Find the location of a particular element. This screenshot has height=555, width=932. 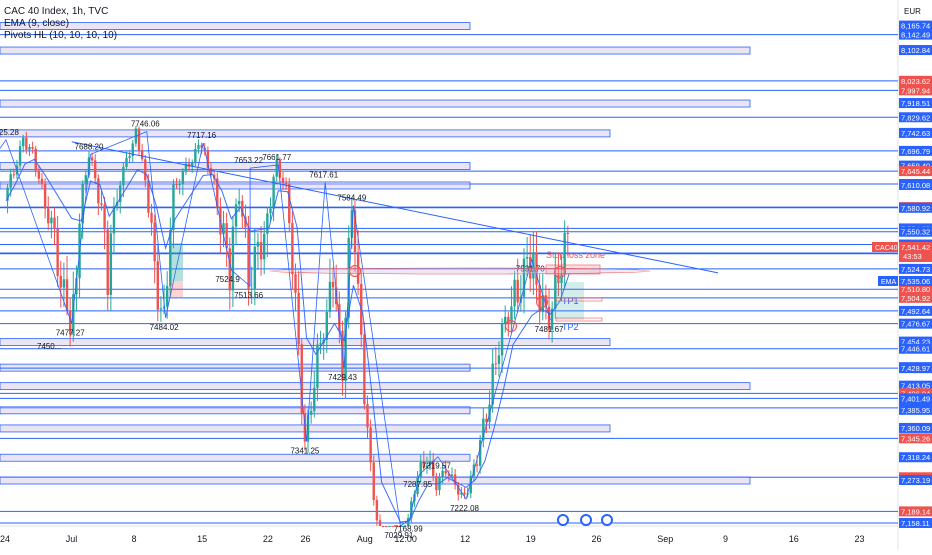

signal-marker is located at coordinates (542, 302).